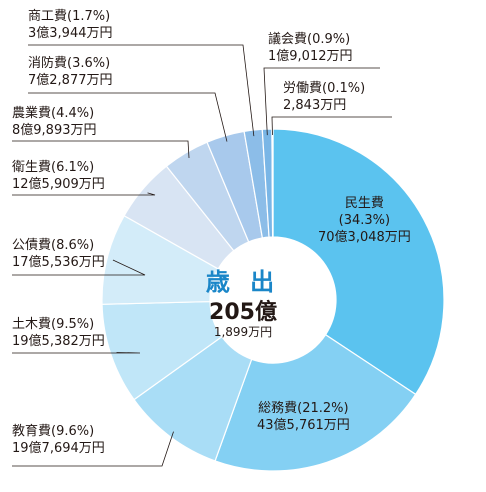  What do you see at coordinates (331, 126) in the screenshot?
I see `leader-line-rodo` at bounding box center [331, 126].